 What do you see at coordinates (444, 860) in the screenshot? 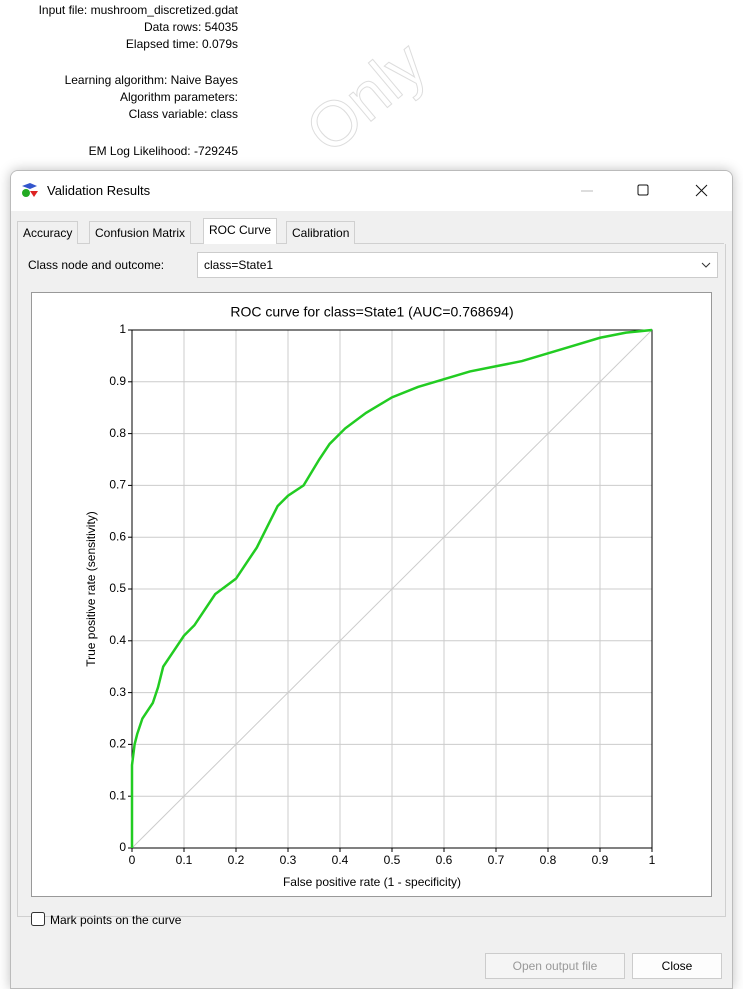
I see `x-tick-label: 0.6` at bounding box center [444, 860].